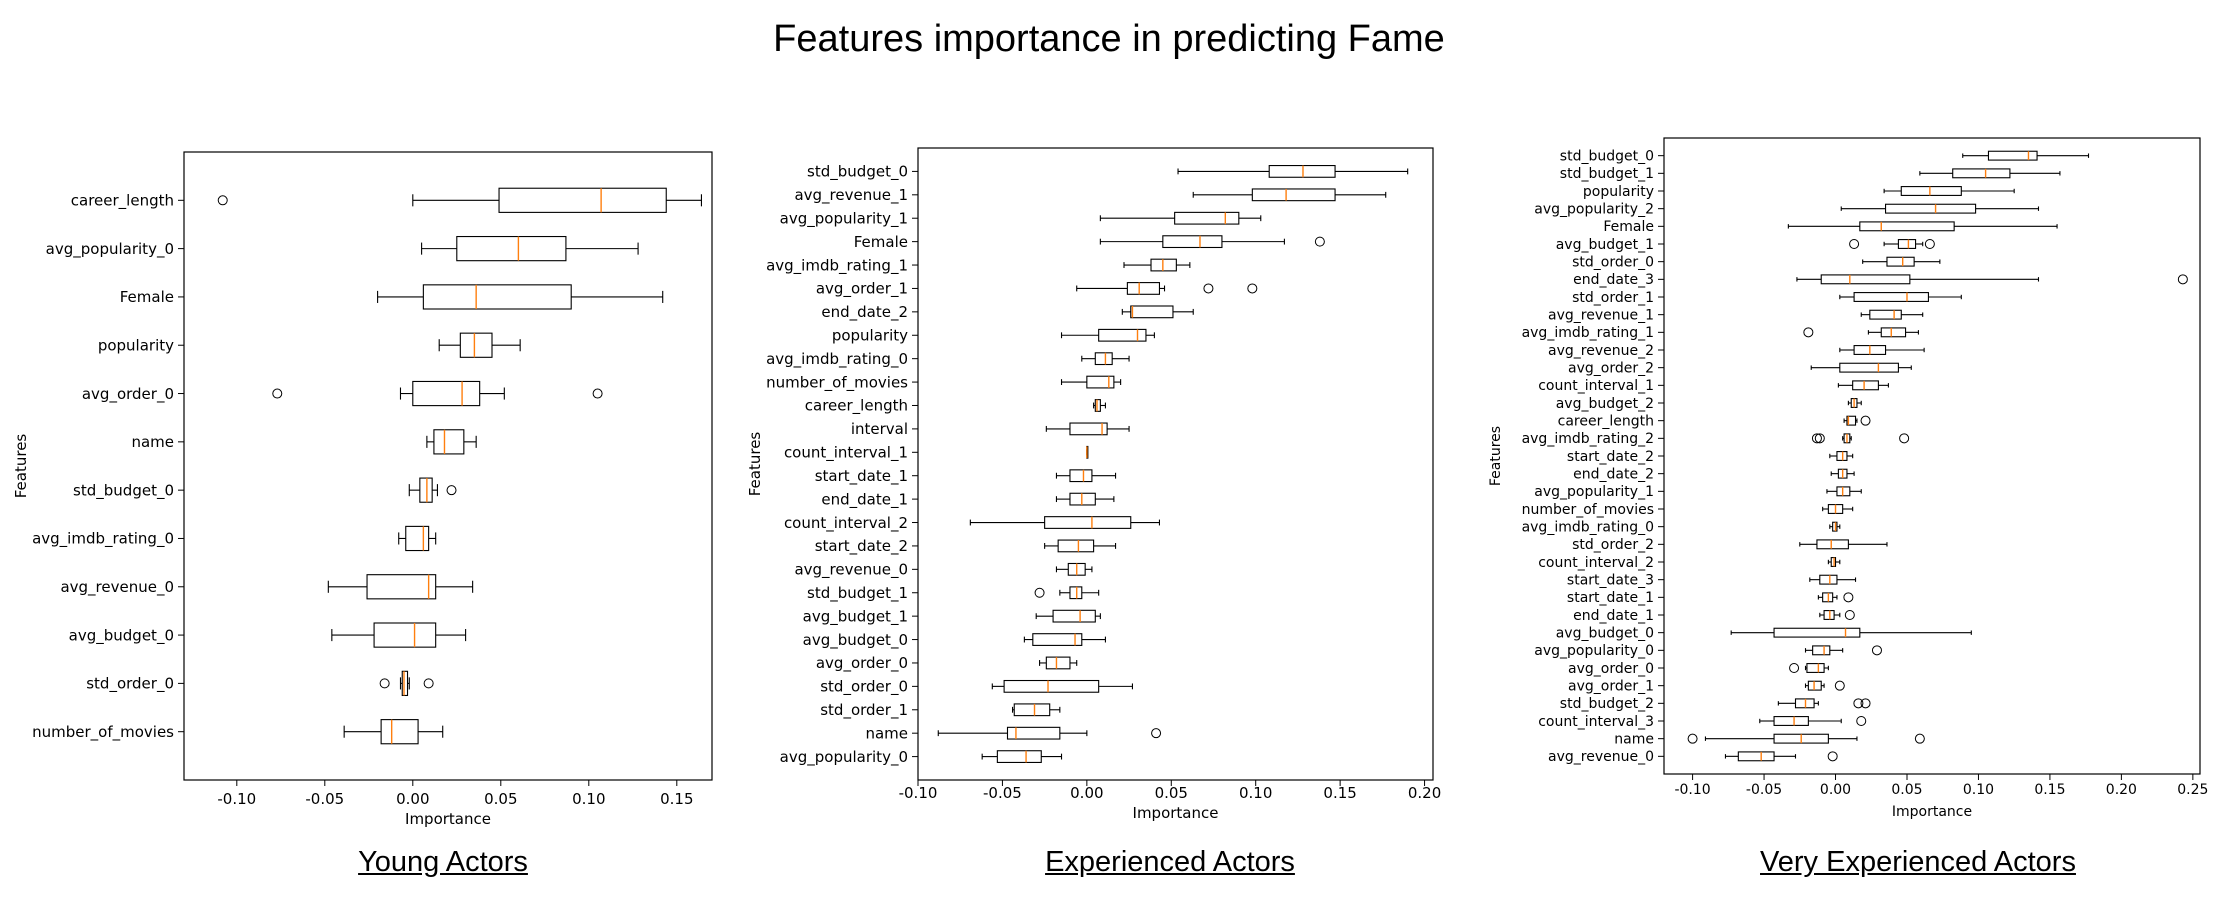 The image size is (2218, 900). Describe the element at coordinates (1918, 862) in the screenshot. I see `panel-caption-very-experienced-actors: Very Experienced Actors` at that location.